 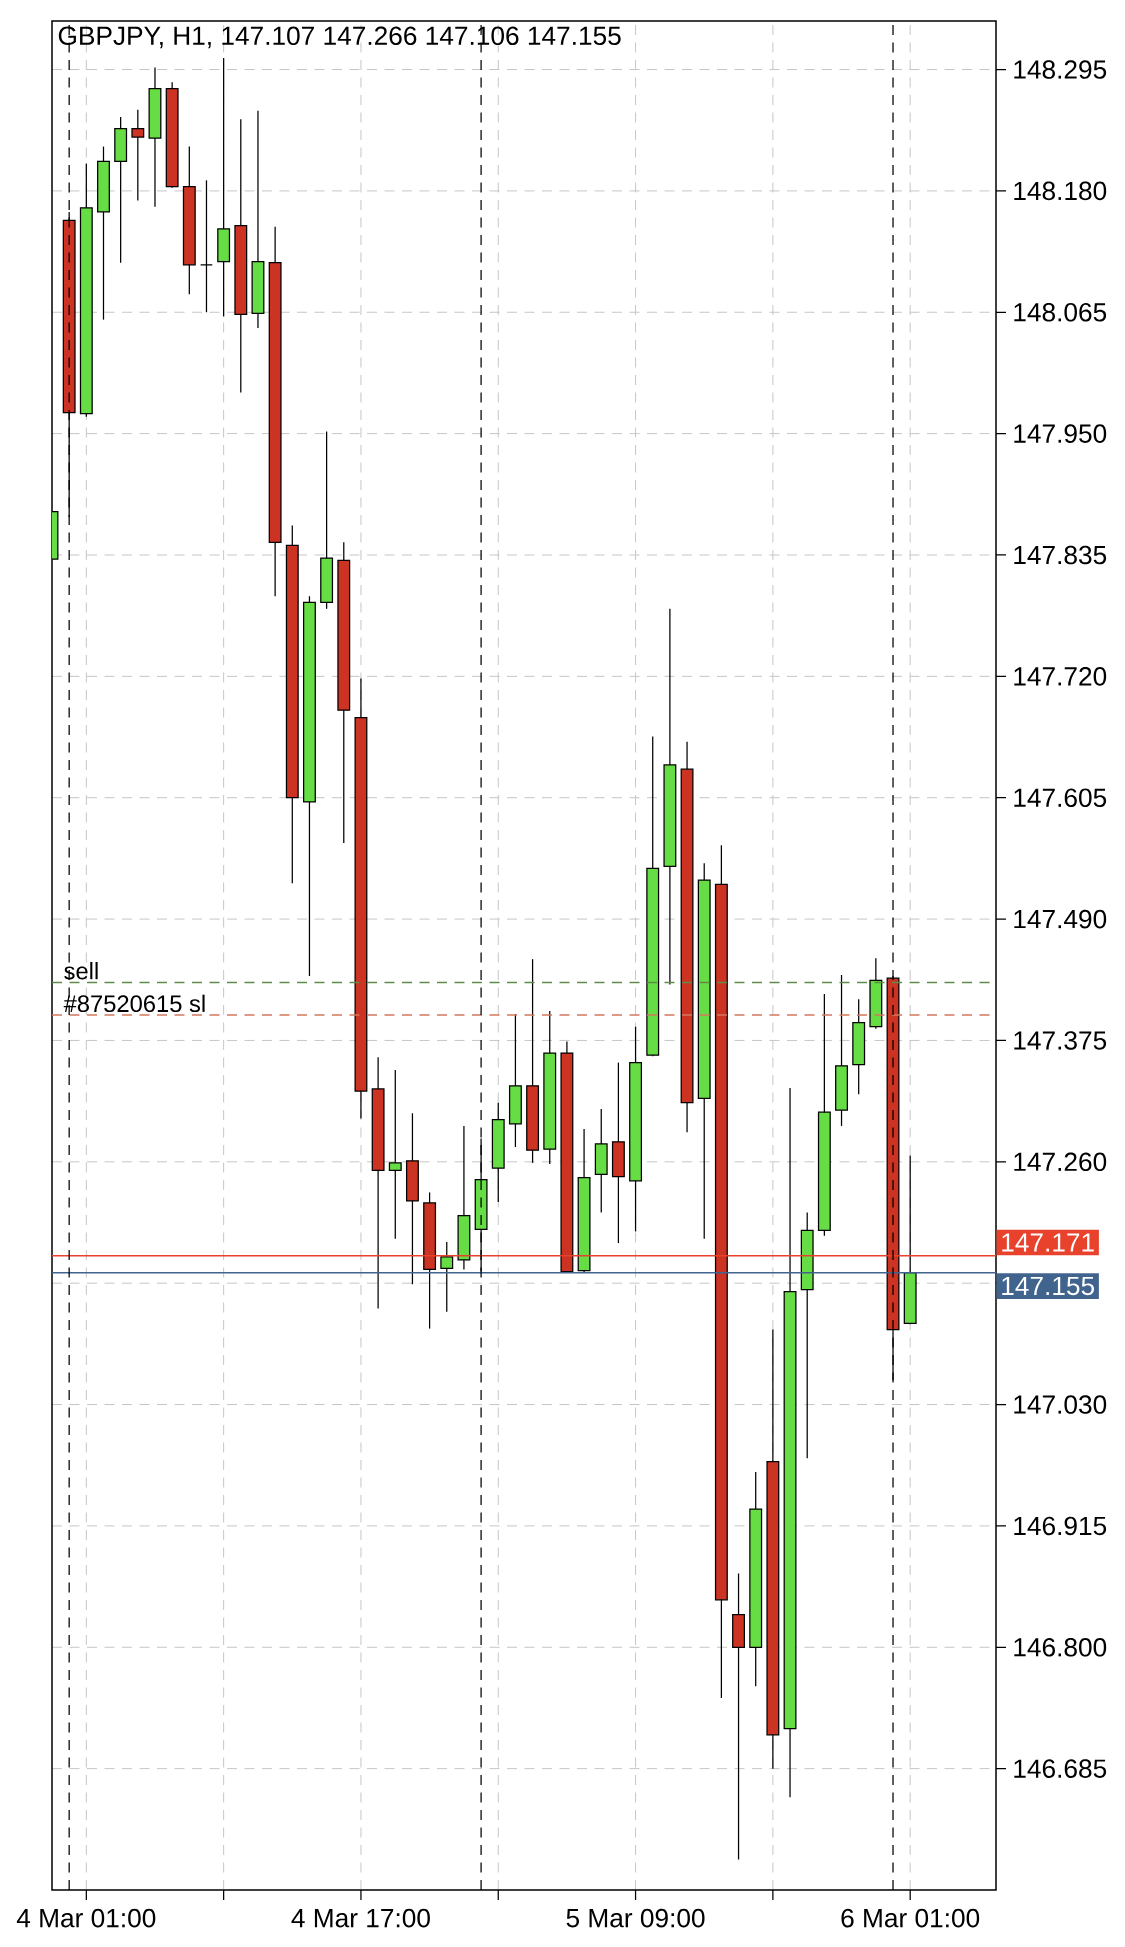 I want to click on chart-title: GBPJPY, H1, 147.107 147.266 147.106 147.155, so click(x=339, y=37).